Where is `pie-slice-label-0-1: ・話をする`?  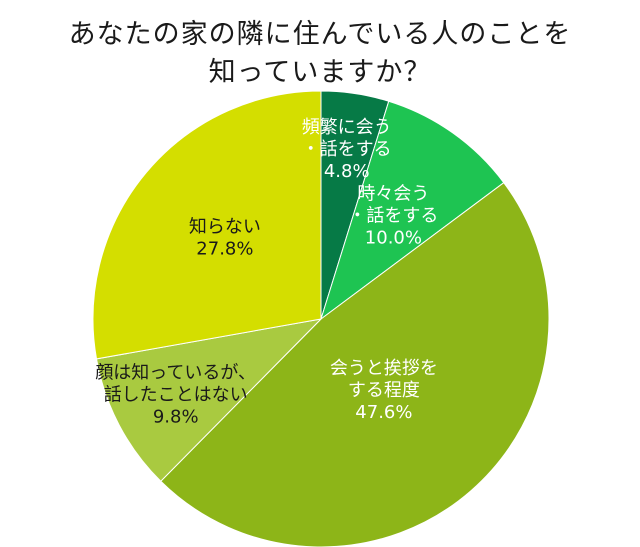
pie-slice-label-0-1: ・話をする is located at coordinates (347, 149).